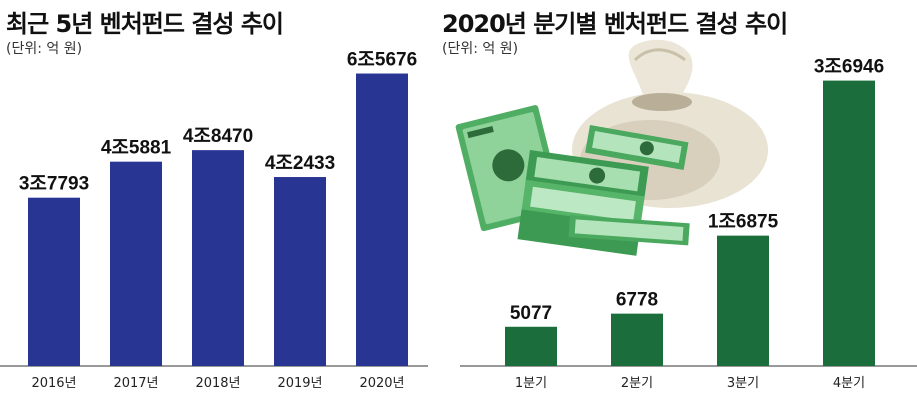 This screenshot has width=917, height=402. Describe the element at coordinates (743, 222) in the screenshot. I see `right-data-label-2: 1조6875` at that location.